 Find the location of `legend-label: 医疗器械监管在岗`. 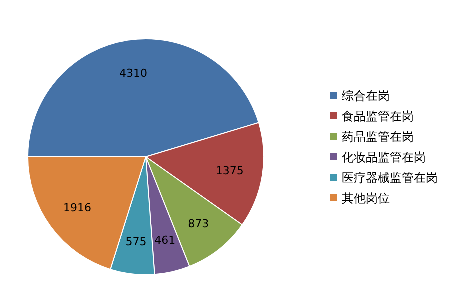

legend-label: 医疗器械监管在岗 is located at coordinates (390, 178).